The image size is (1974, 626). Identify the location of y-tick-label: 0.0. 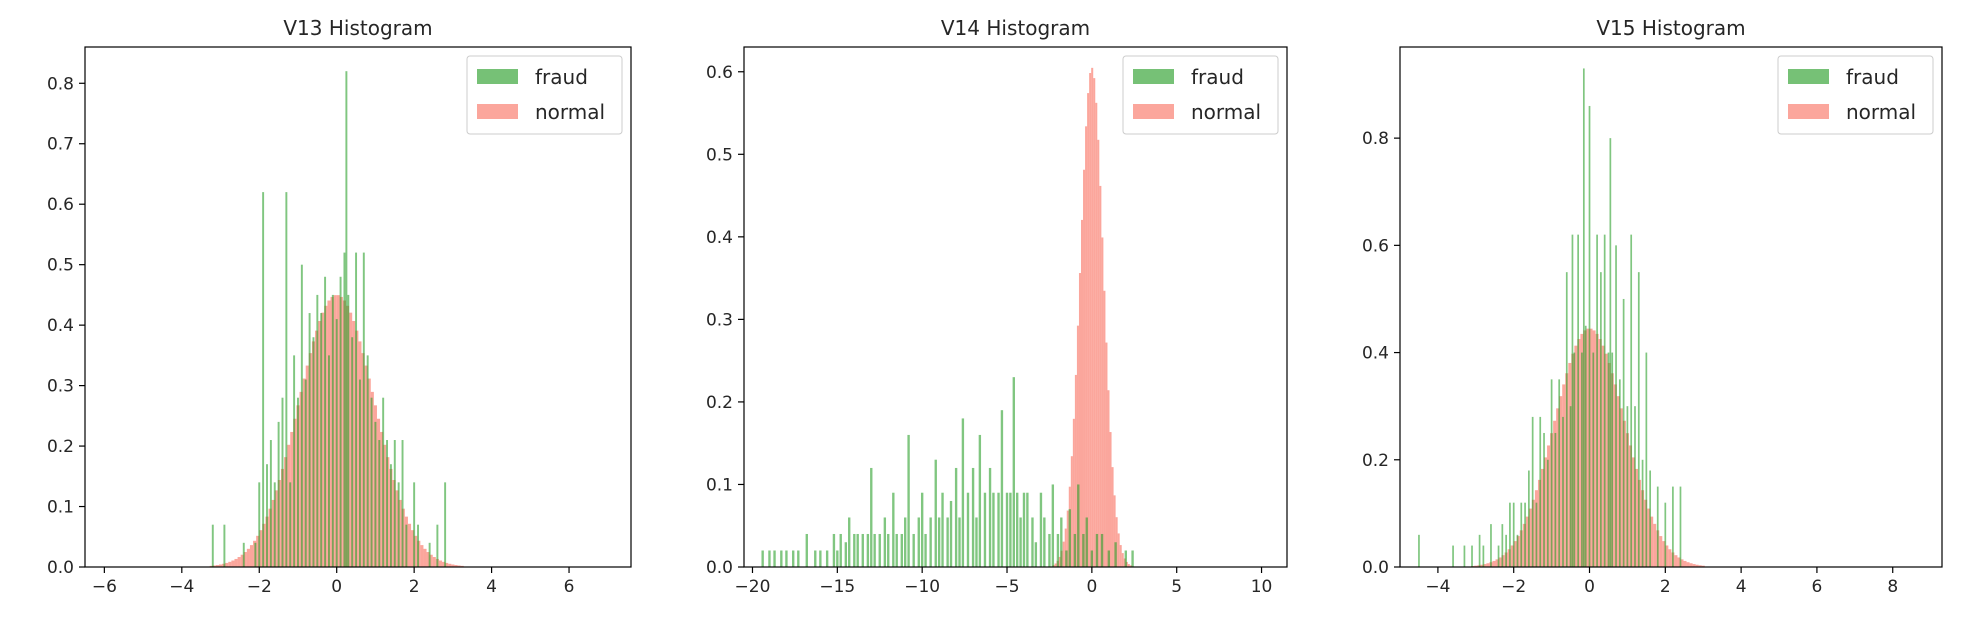
(60, 568).